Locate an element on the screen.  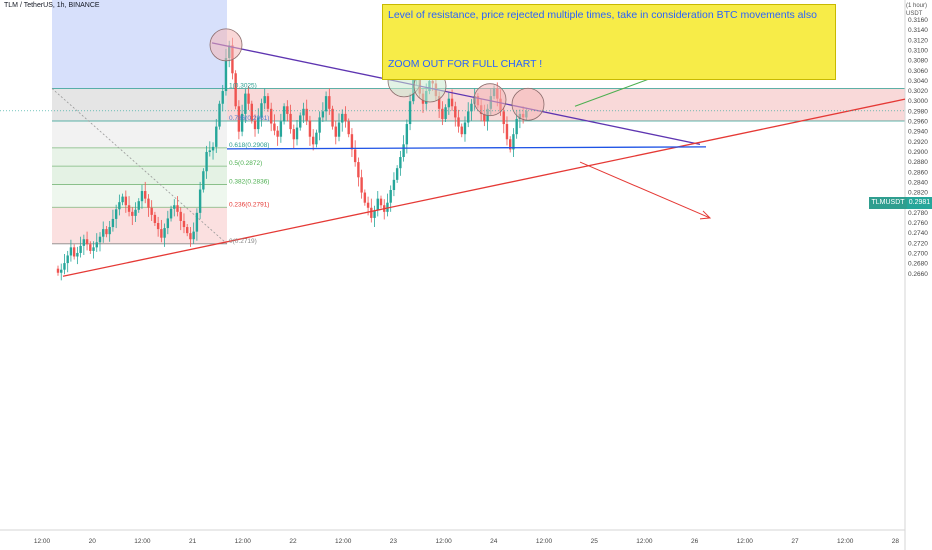
fib-level-label: 0.786(0.2961) is located at coordinates (249, 118).